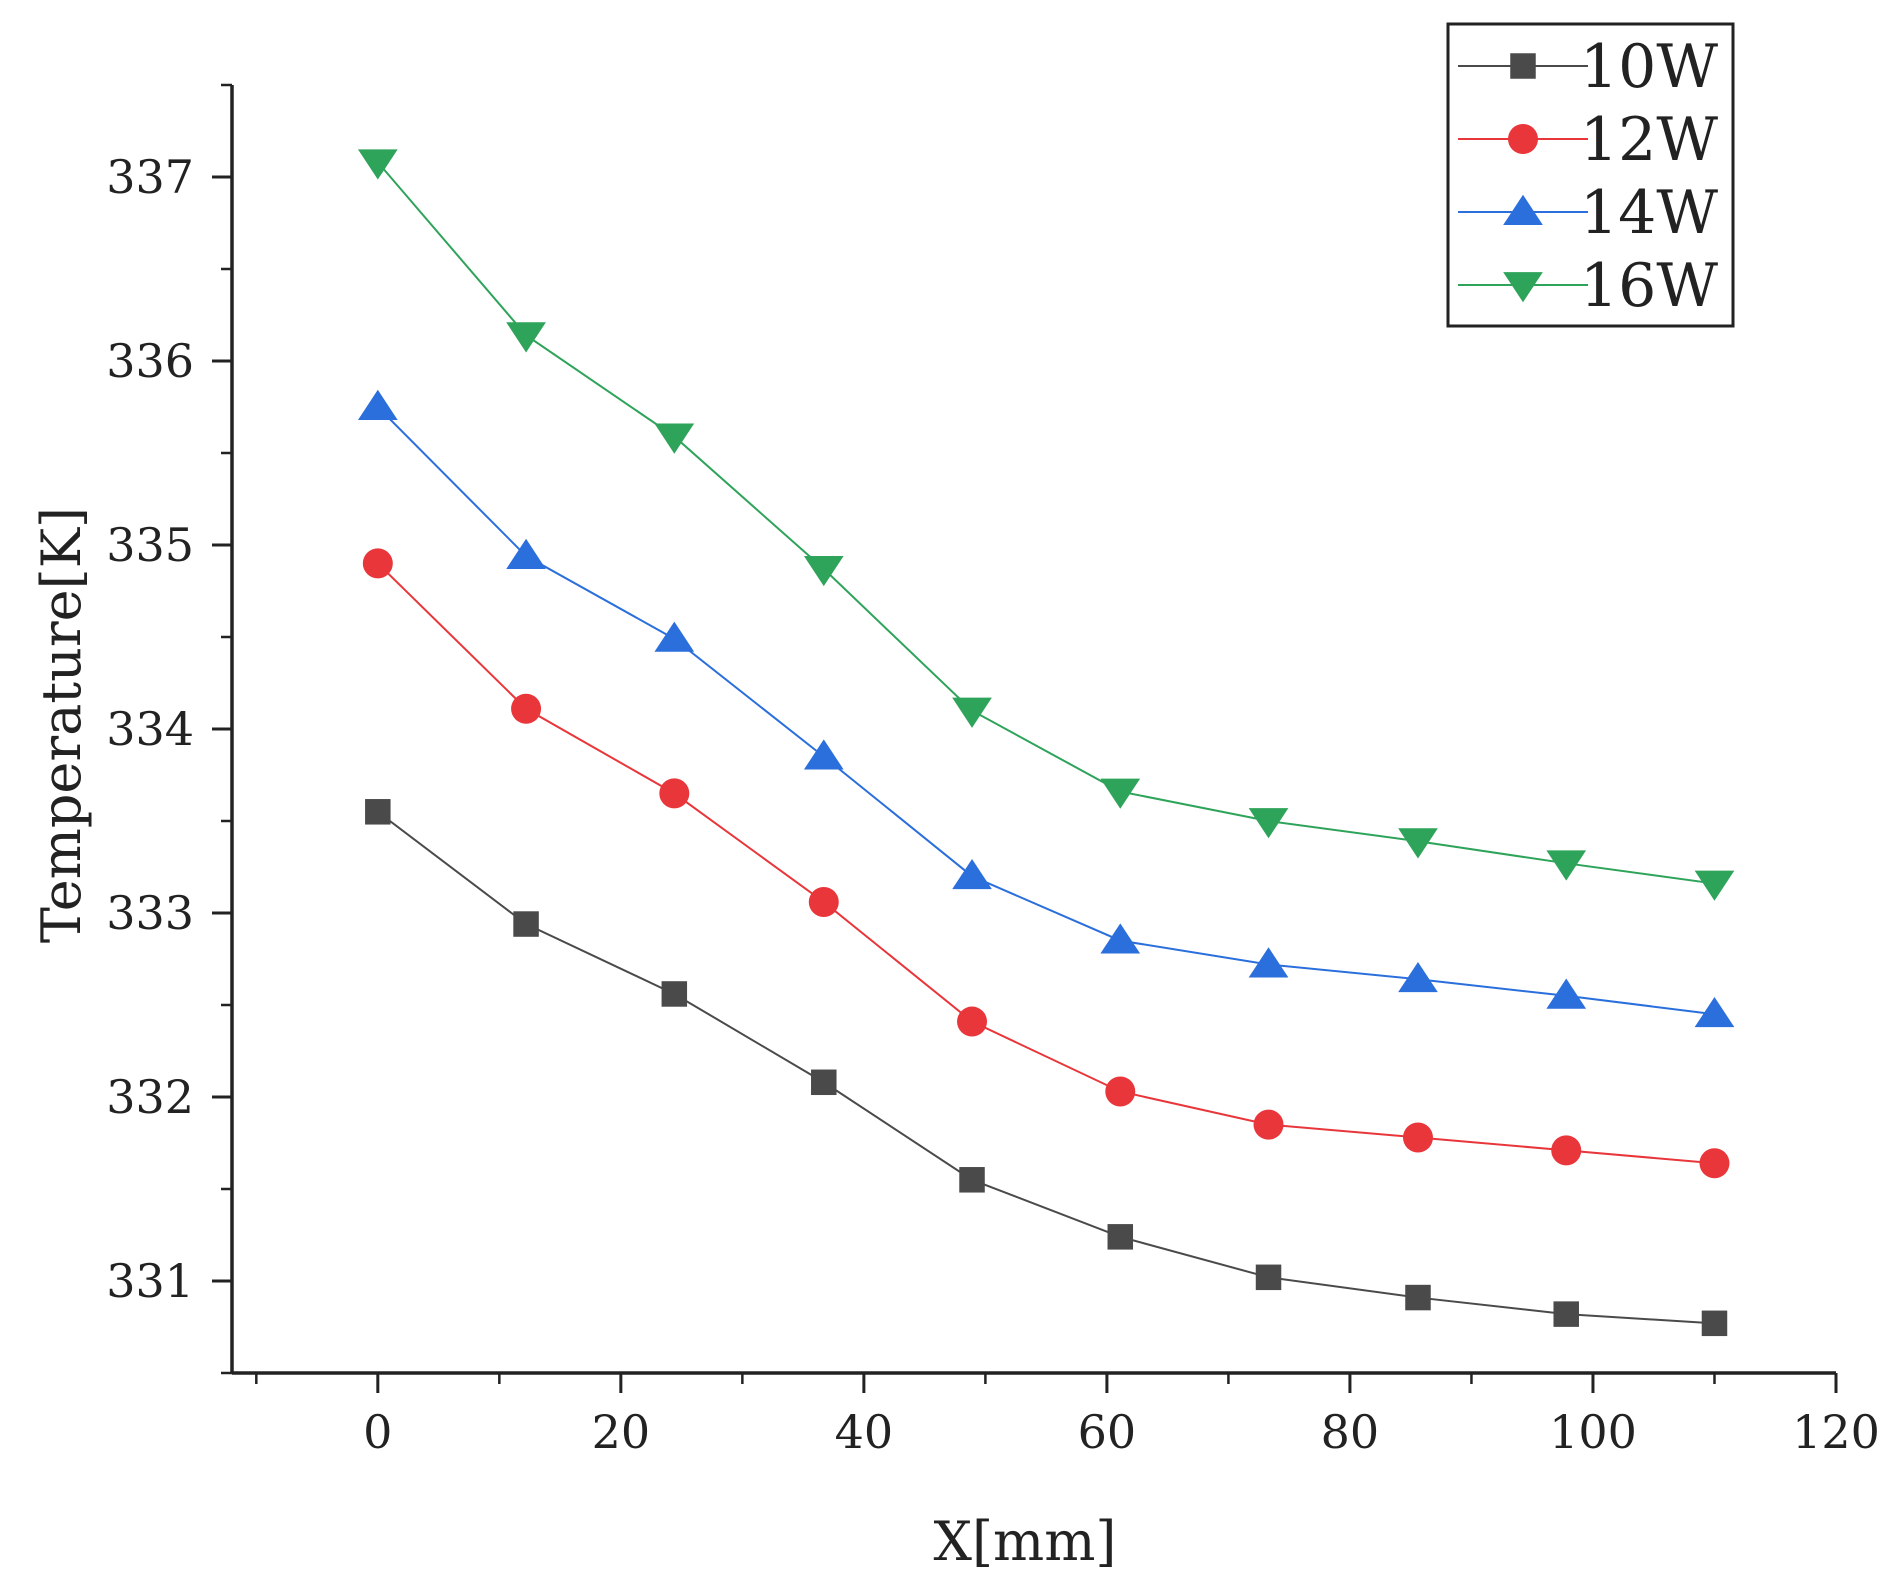  What do you see at coordinates (377, 1432) in the screenshot?
I see `x-tick-label: 0` at bounding box center [377, 1432].